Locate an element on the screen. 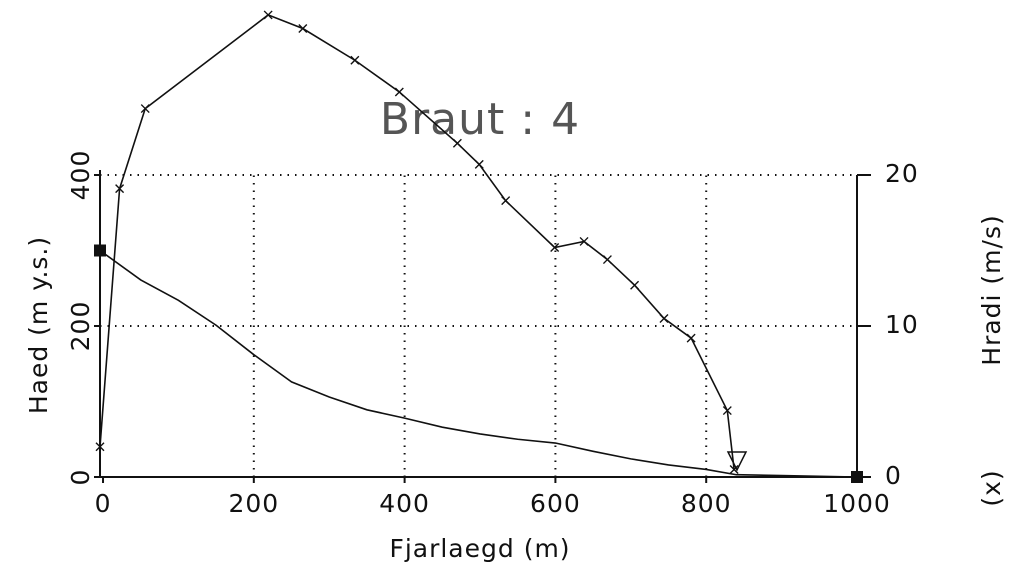  y-tick-label: 400 is located at coordinates (80, 175).